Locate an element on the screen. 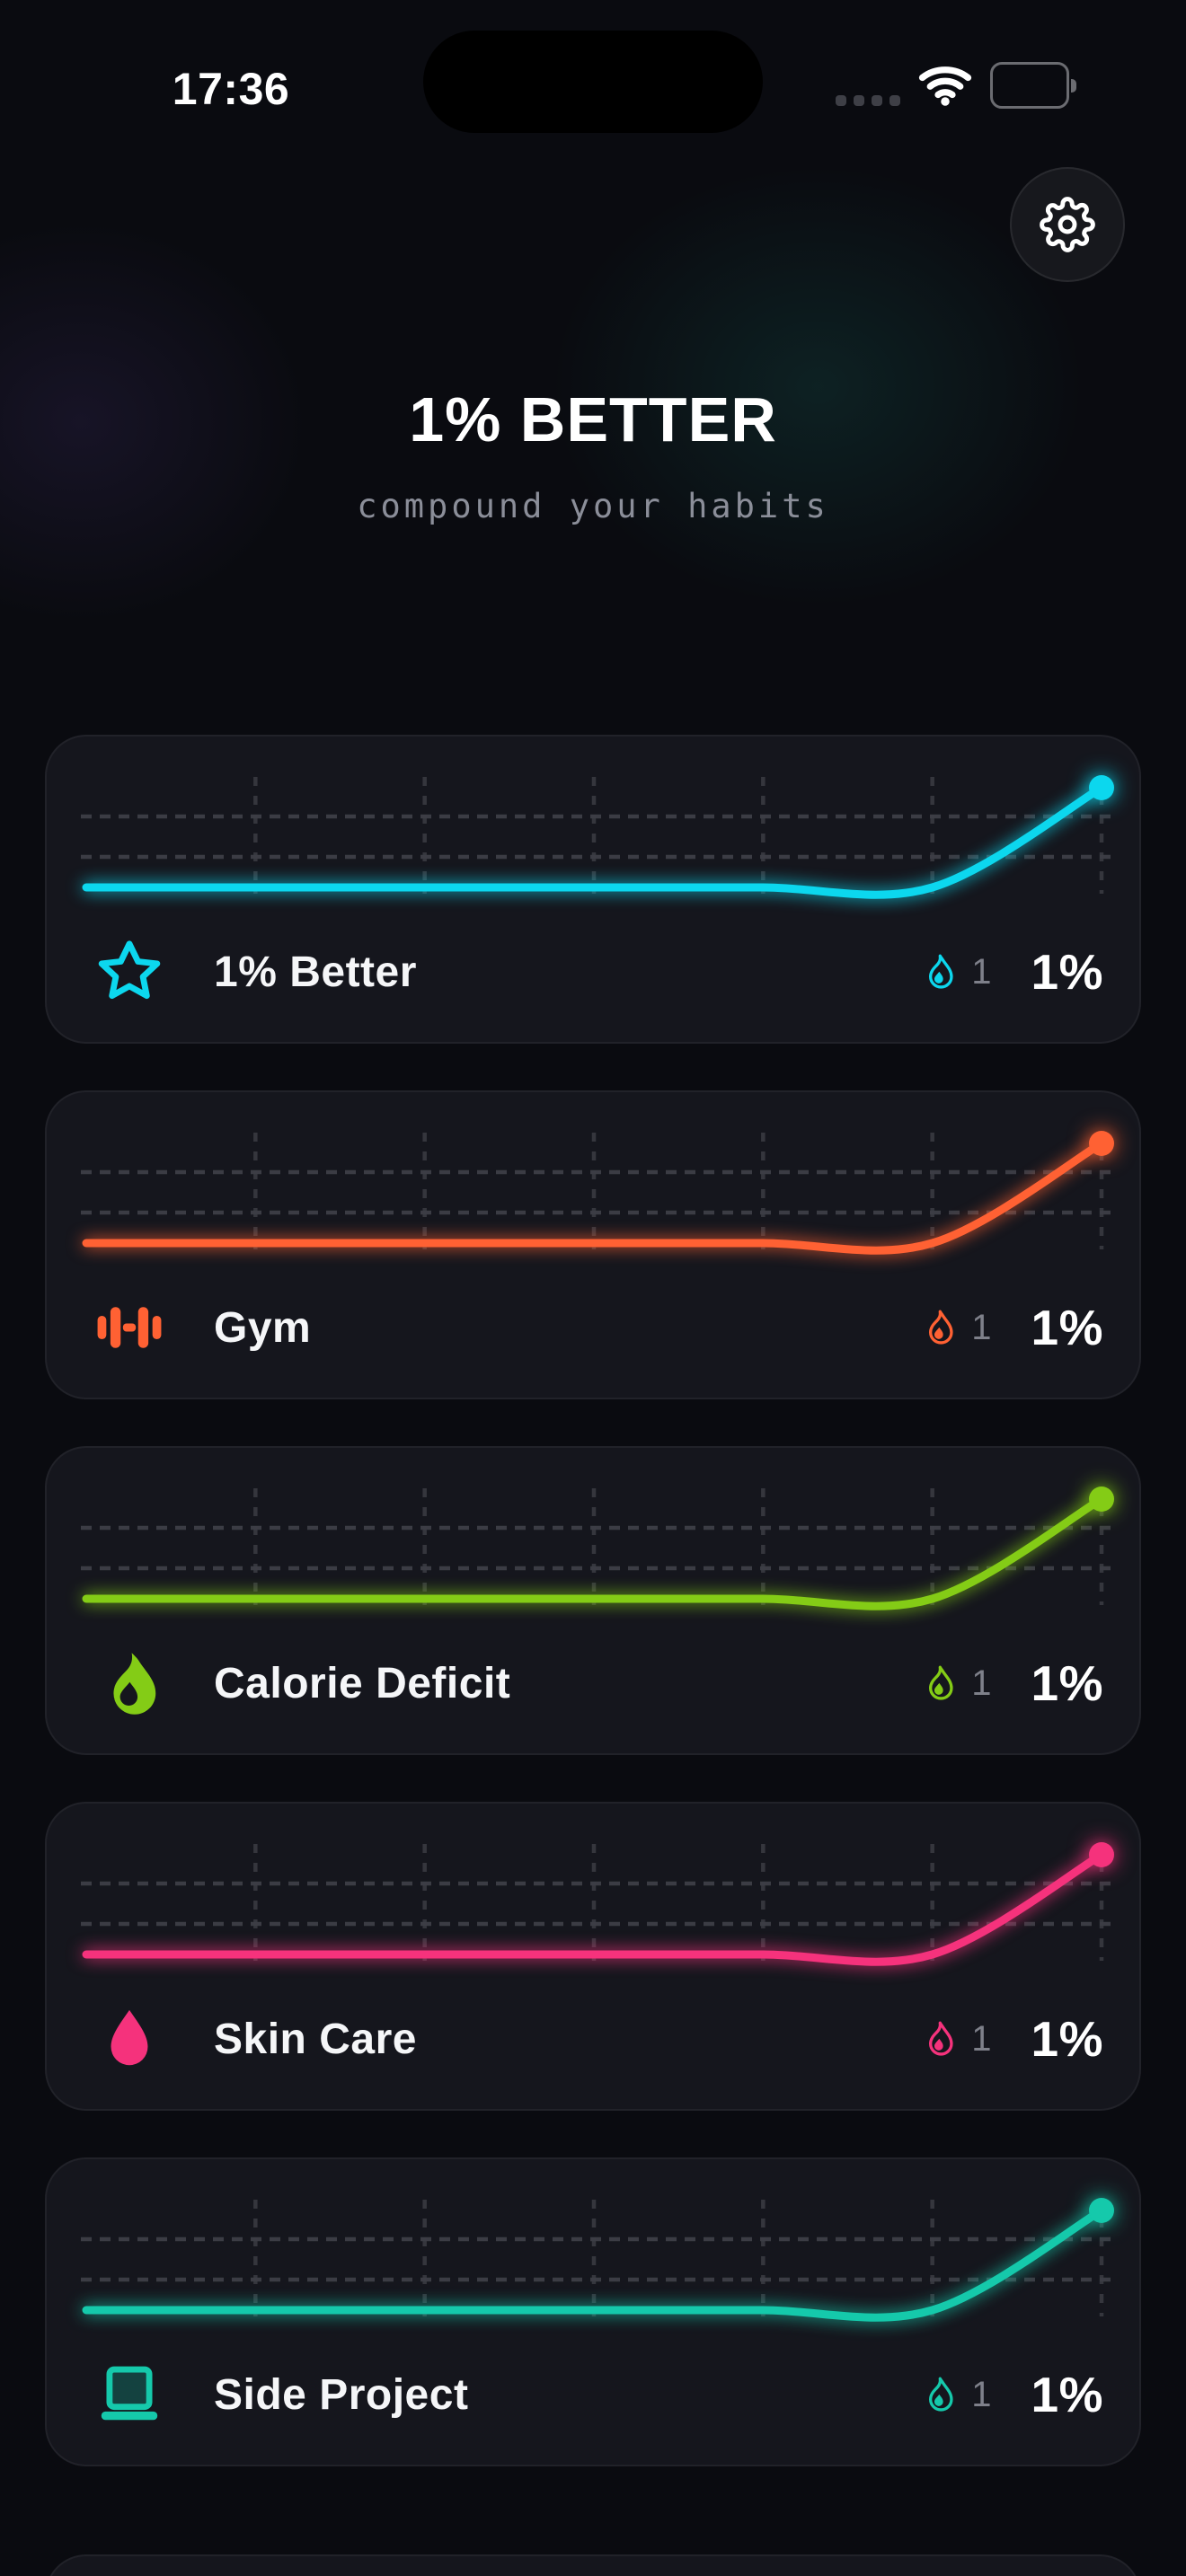 The image size is (1186, 2576). status-icons is located at coordinates (956, 85).